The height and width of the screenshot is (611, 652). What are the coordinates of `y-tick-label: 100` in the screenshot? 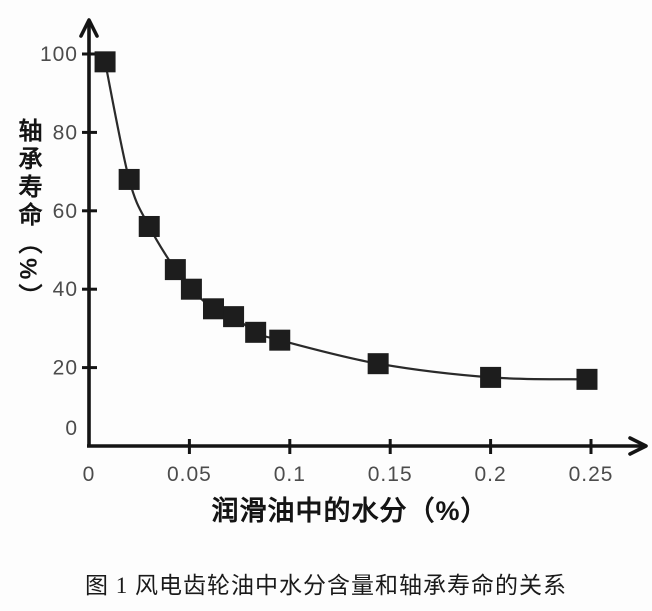 It's located at (59, 54).